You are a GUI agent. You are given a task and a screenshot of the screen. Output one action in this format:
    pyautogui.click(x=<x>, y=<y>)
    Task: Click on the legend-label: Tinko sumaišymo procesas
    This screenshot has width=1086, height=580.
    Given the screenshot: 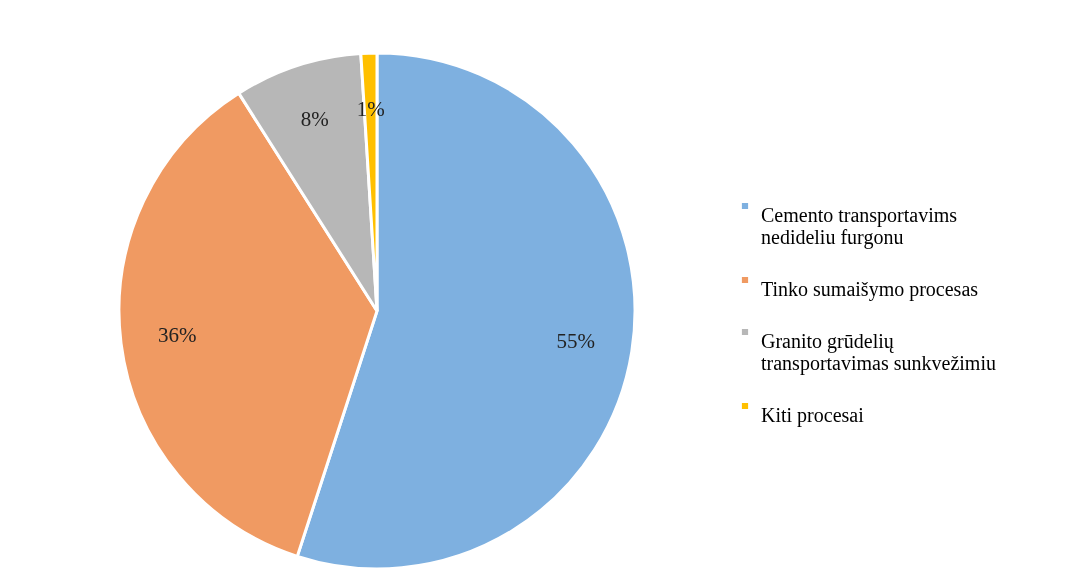 What is the action you would take?
    pyautogui.click(x=870, y=289)
    